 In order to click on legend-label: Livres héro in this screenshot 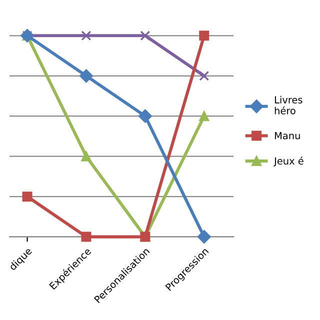, I will do `click(288, 105)`.